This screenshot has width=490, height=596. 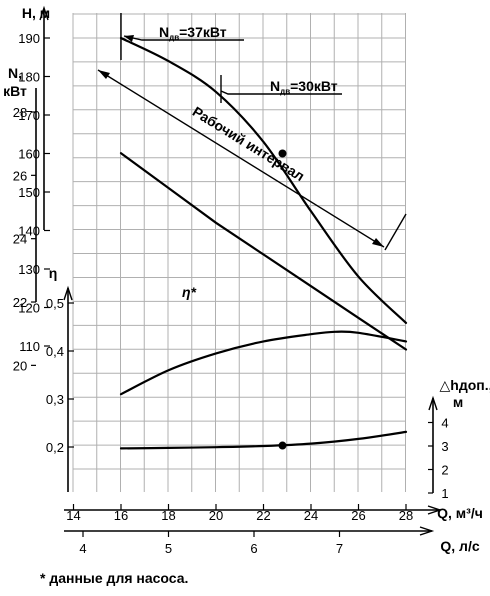 What do you see at coordinates (249, 143) in the screenshot?
I see `working-interval-label: Рабочий интервал` at bounding box center [249, 143].